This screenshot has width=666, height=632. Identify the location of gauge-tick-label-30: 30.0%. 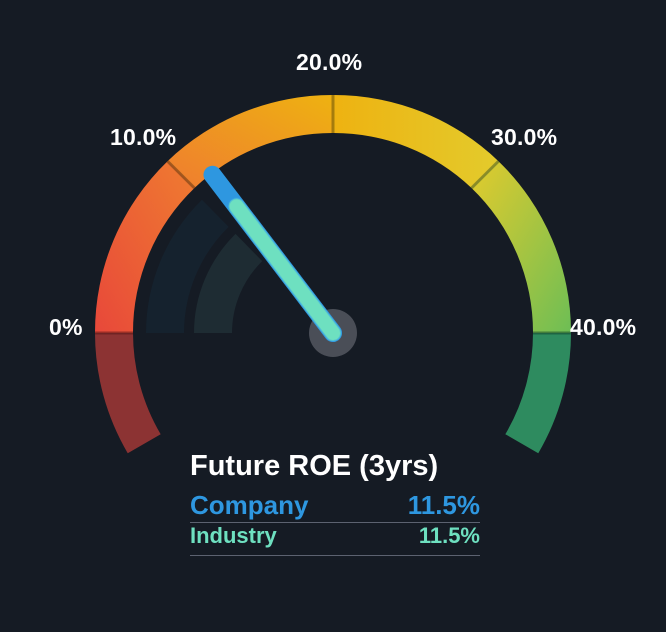
(524, 137).